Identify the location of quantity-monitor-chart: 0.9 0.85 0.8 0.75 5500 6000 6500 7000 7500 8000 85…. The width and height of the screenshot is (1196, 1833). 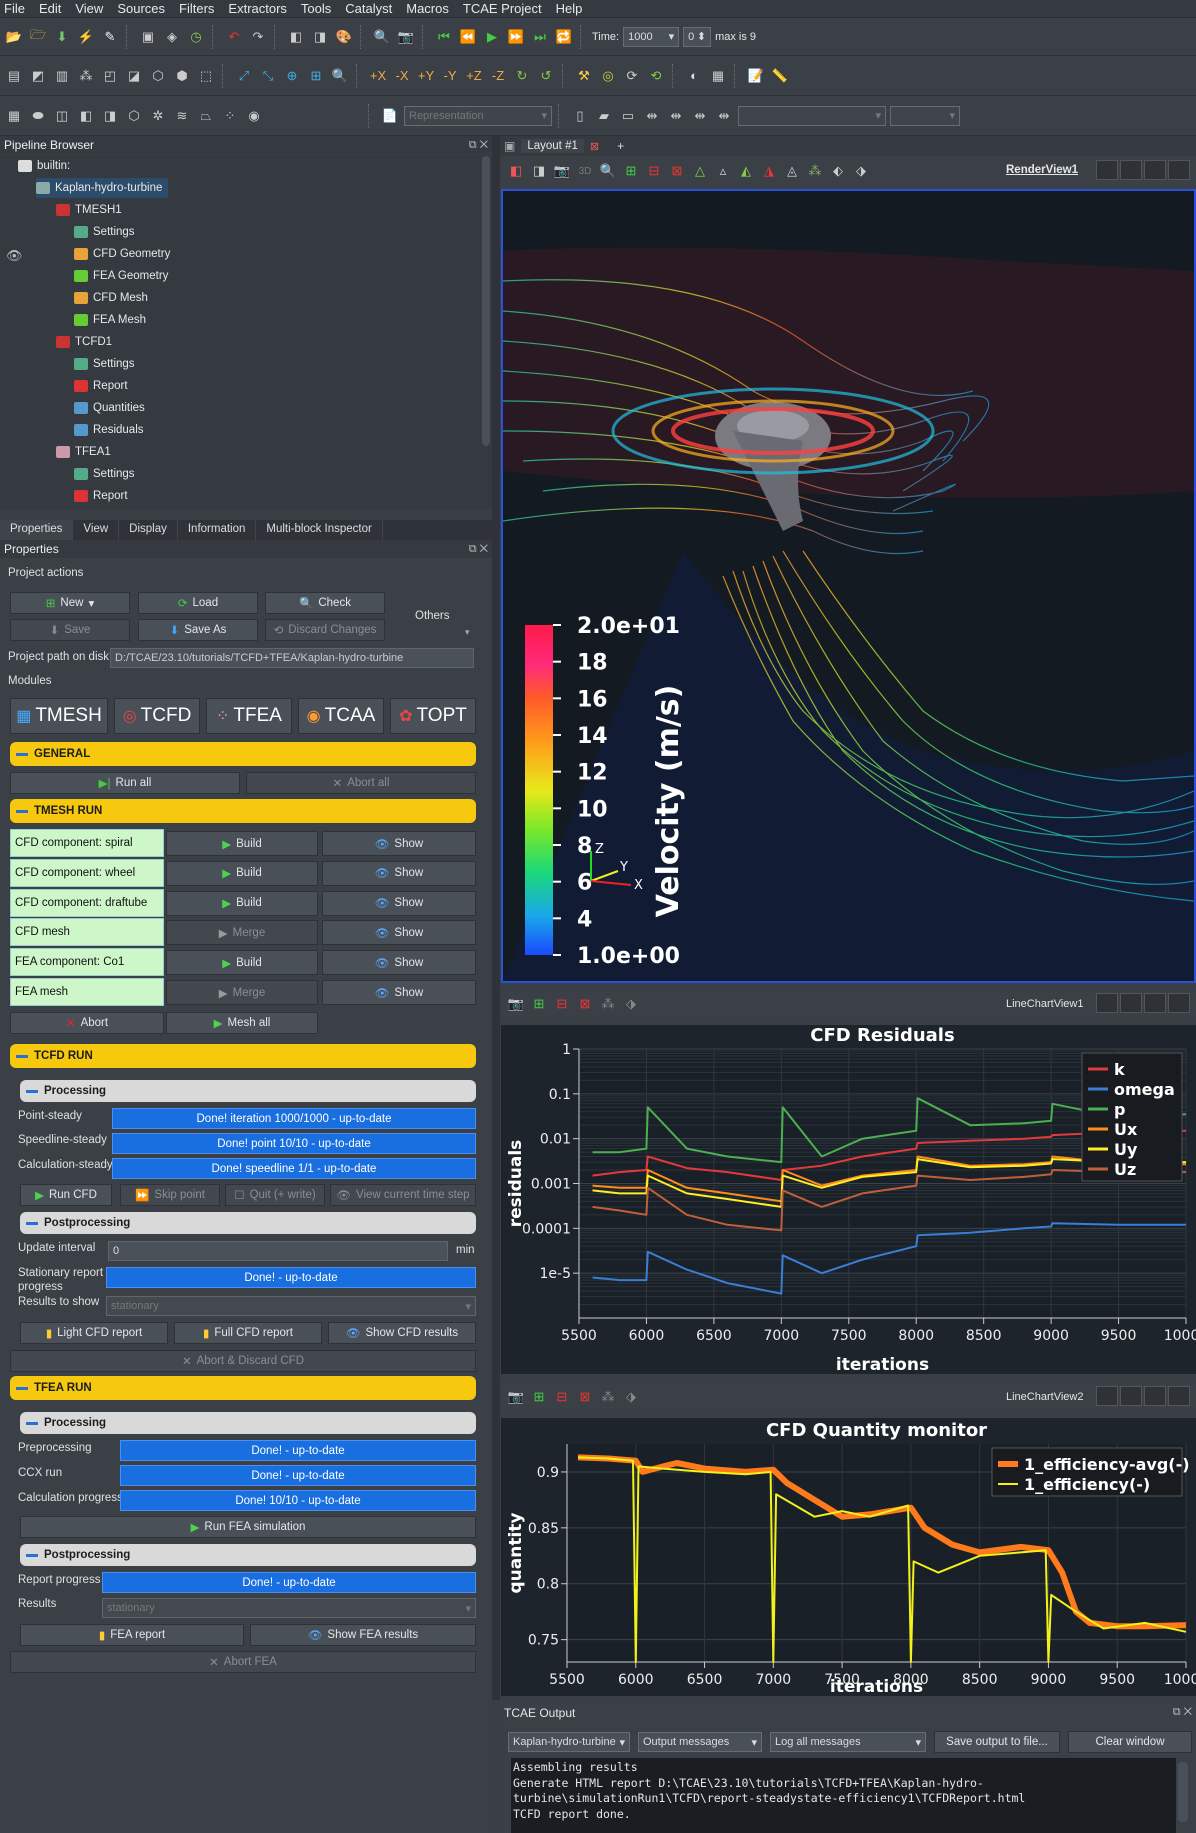
(848, 1557).